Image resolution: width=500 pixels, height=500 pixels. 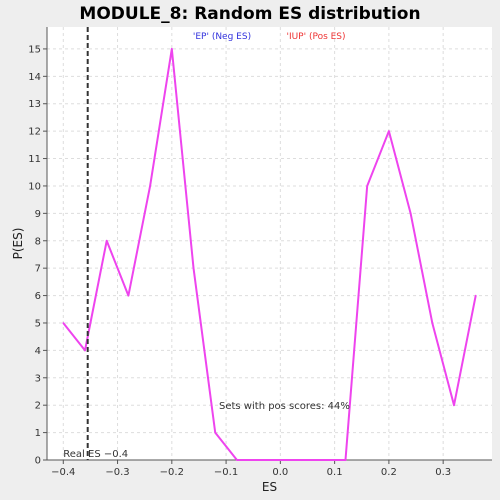 What do you see at coordinates (335, 472) in the screenshot?
I see `x-tick-label: 0.1` at bounding box center [335, 472].